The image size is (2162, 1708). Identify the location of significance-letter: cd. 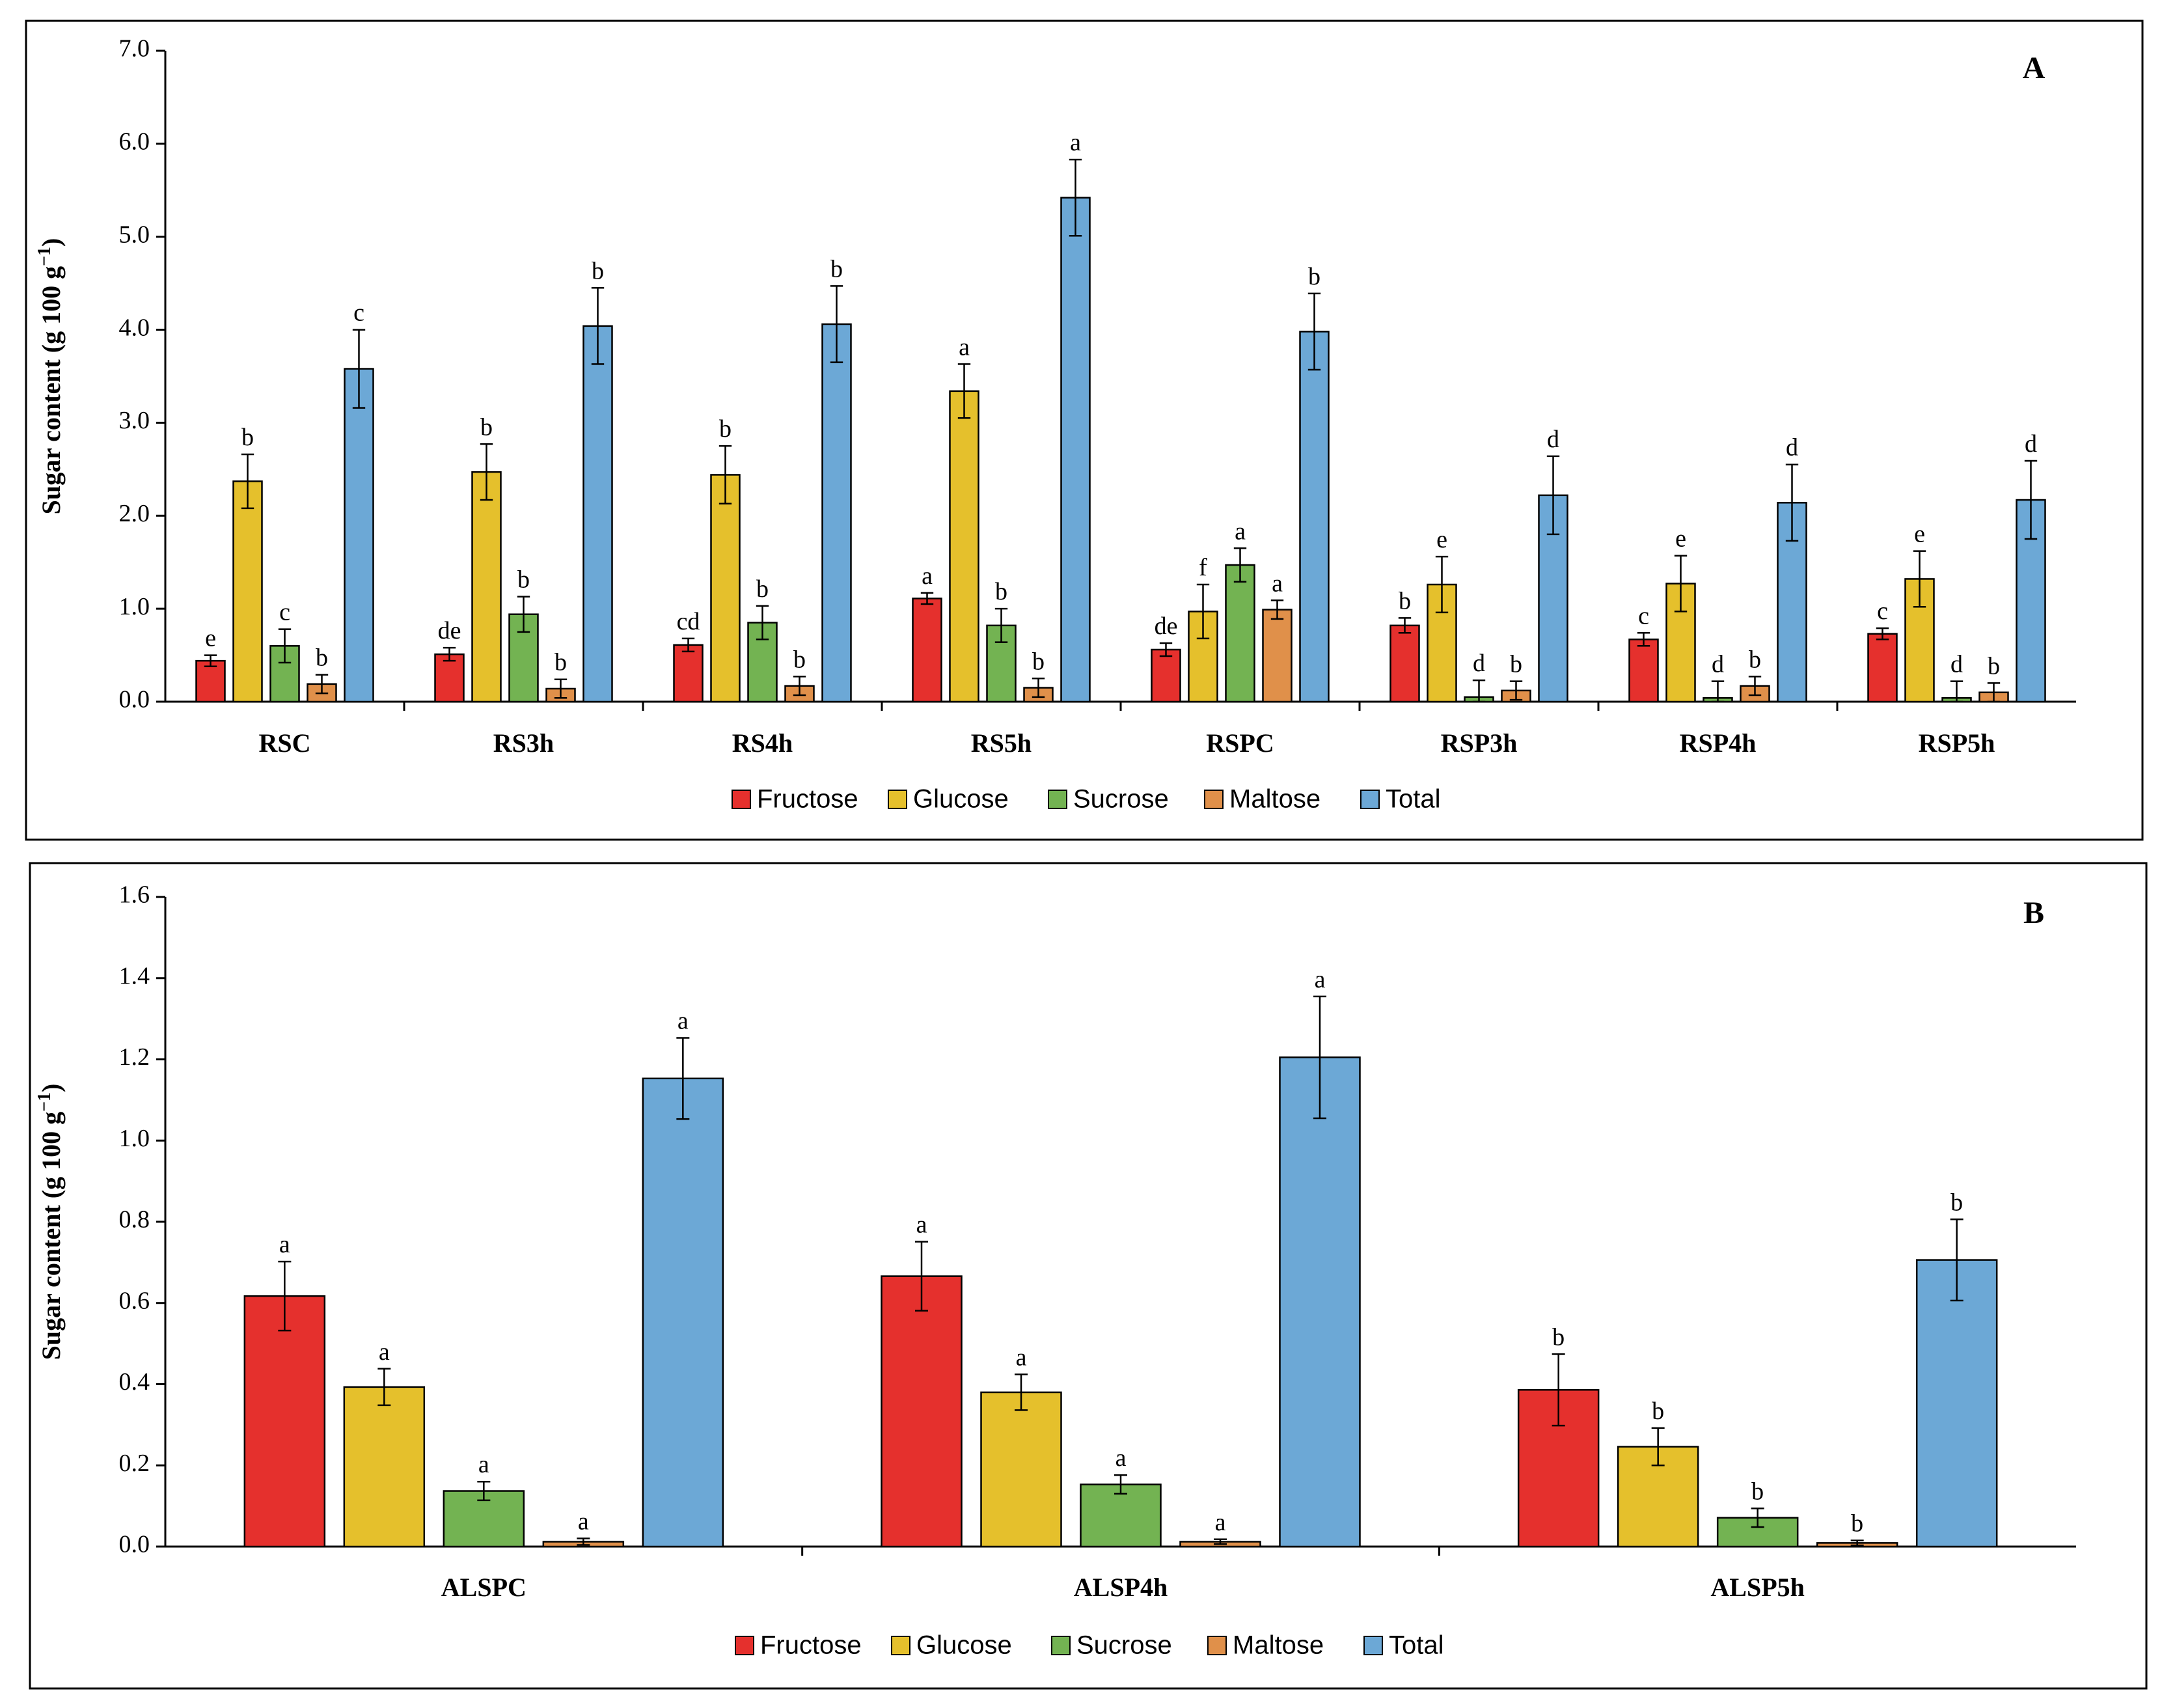
(688, 621).